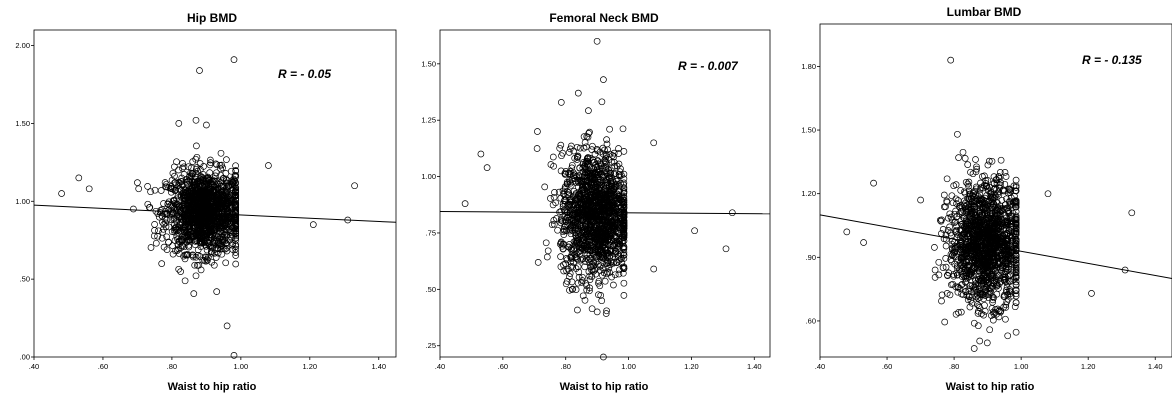  I want to click on x-tick-label: .40, so click(440, 366).